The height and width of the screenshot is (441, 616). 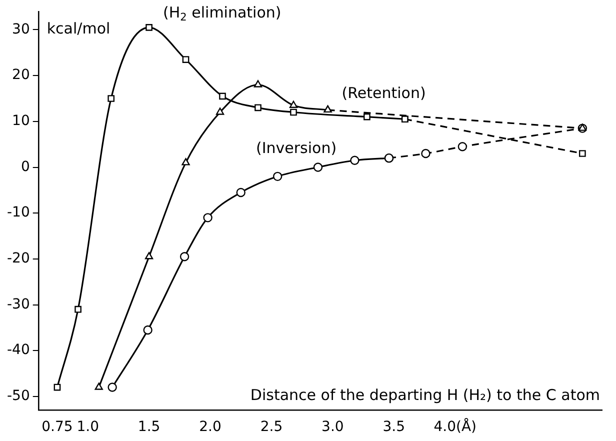 I want to click on x-tick-label: 3.0, so click(x=333, y=427).